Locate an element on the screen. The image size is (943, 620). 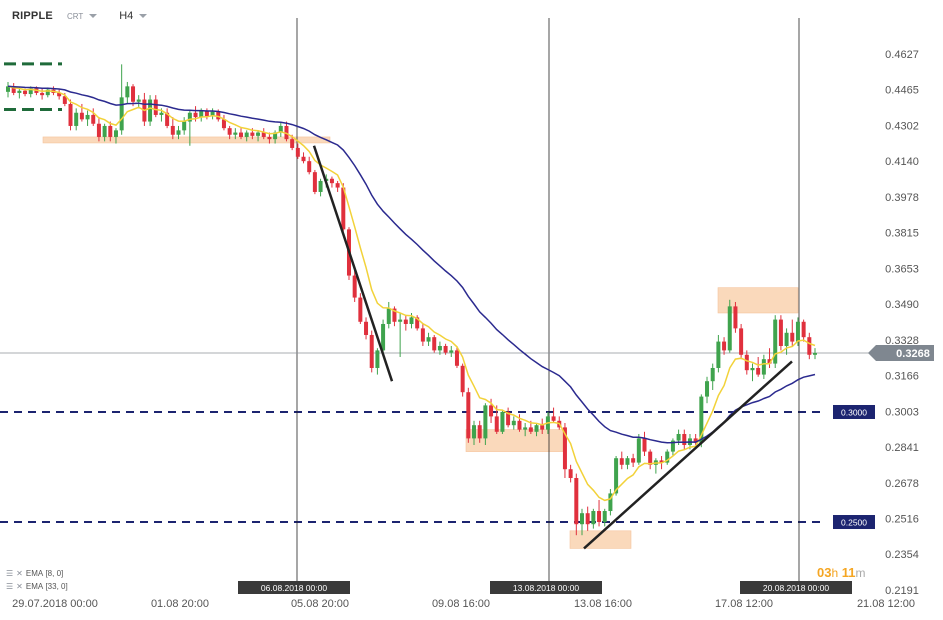
trendline is located at coordinates (688, 455).